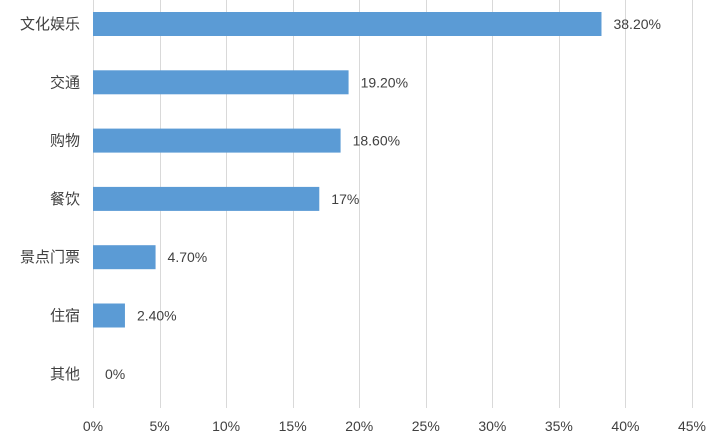 The width and height of the screenshot is (719, 443). I want to click on x-tick-label: 45%, so click(692, 426).